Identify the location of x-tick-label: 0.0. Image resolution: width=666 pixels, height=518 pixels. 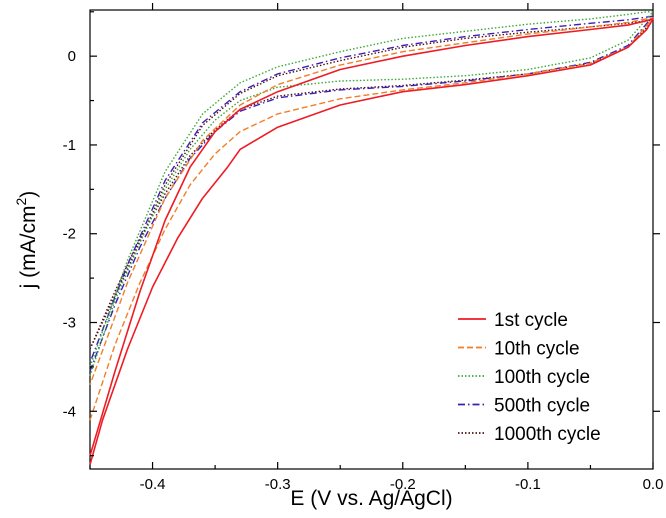
(653, 484).